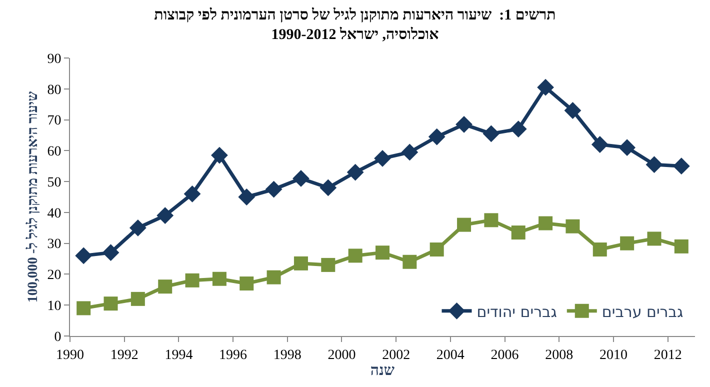 The width and height of the screenshot is (710, 387). I want to click on x-tick-label: 1990, so click(70, 355).